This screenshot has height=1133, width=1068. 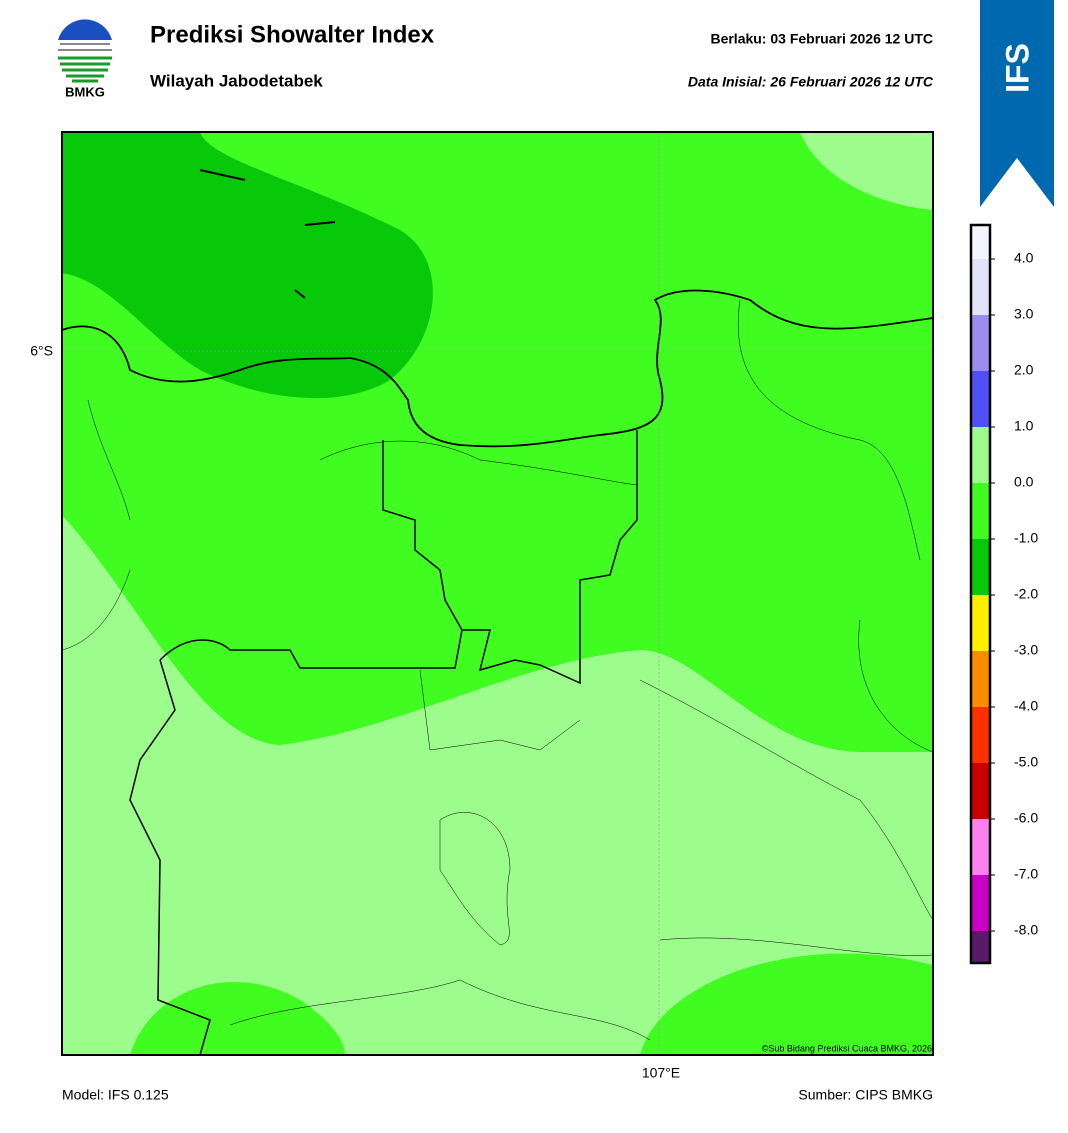 What do you see at coordinates (85, 59) in the screenshot?
I see `logo: BMKG` at bounding box center [85, 59].